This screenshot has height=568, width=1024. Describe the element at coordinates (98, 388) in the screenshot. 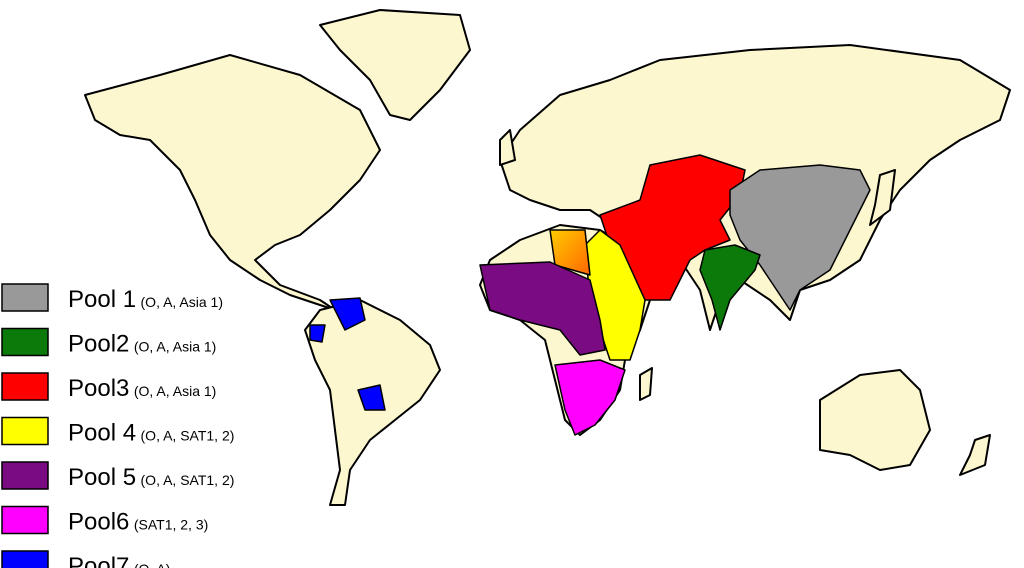

I see `legend-name: Pool3` at that location.